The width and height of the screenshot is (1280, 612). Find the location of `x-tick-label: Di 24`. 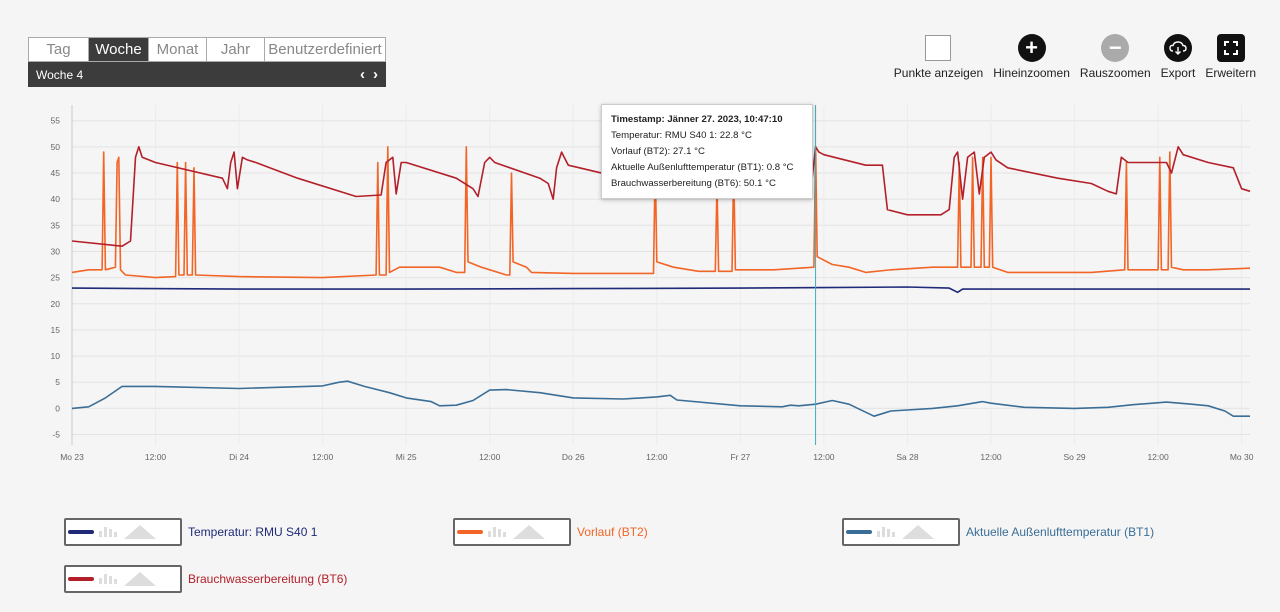

x-tick-label: Di 24 is located at coordinates (239, 457).